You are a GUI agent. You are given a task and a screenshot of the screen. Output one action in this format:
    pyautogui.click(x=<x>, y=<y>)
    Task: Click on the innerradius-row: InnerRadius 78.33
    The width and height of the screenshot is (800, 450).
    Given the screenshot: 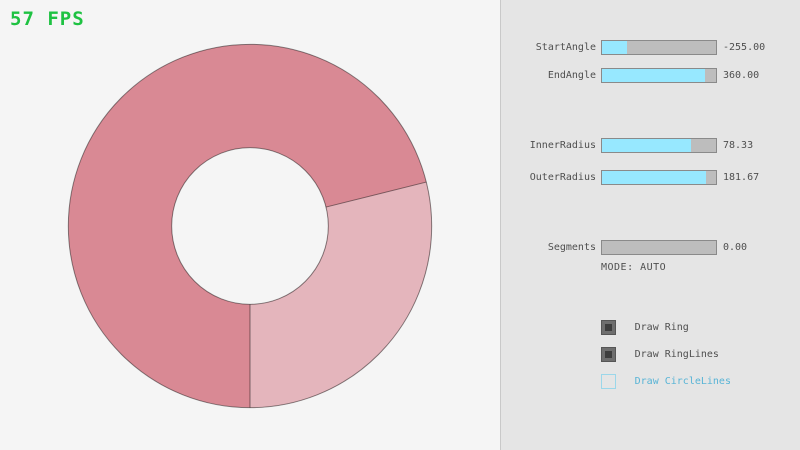 What is the action you would take?
    pyautogui.click(x=650, y=145)
    